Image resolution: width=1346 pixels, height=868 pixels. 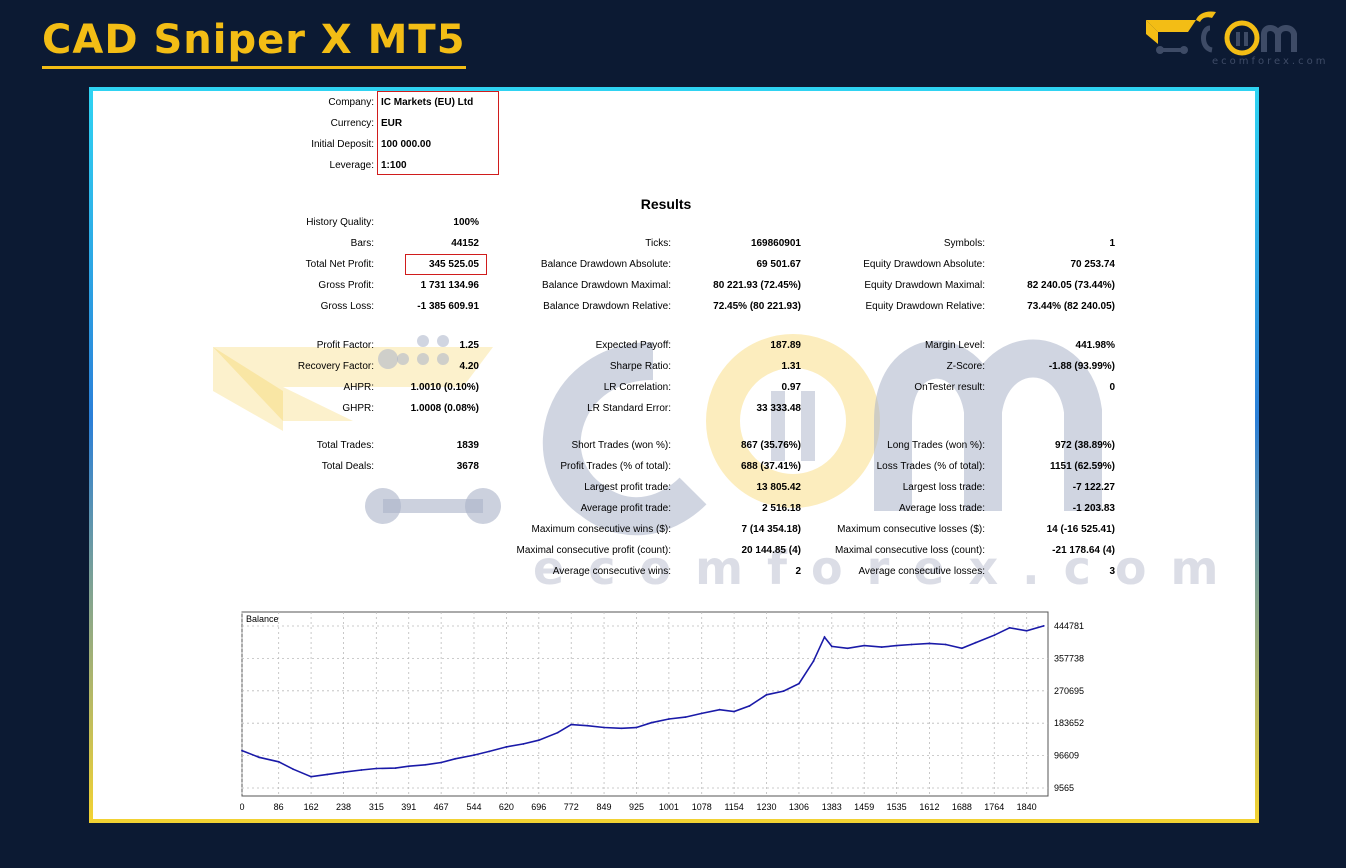 What do you see at coordinates (449, 285) in the screenshot?
I see `result-row-value: 1 731 134.96` at bounding box center [449, 285].